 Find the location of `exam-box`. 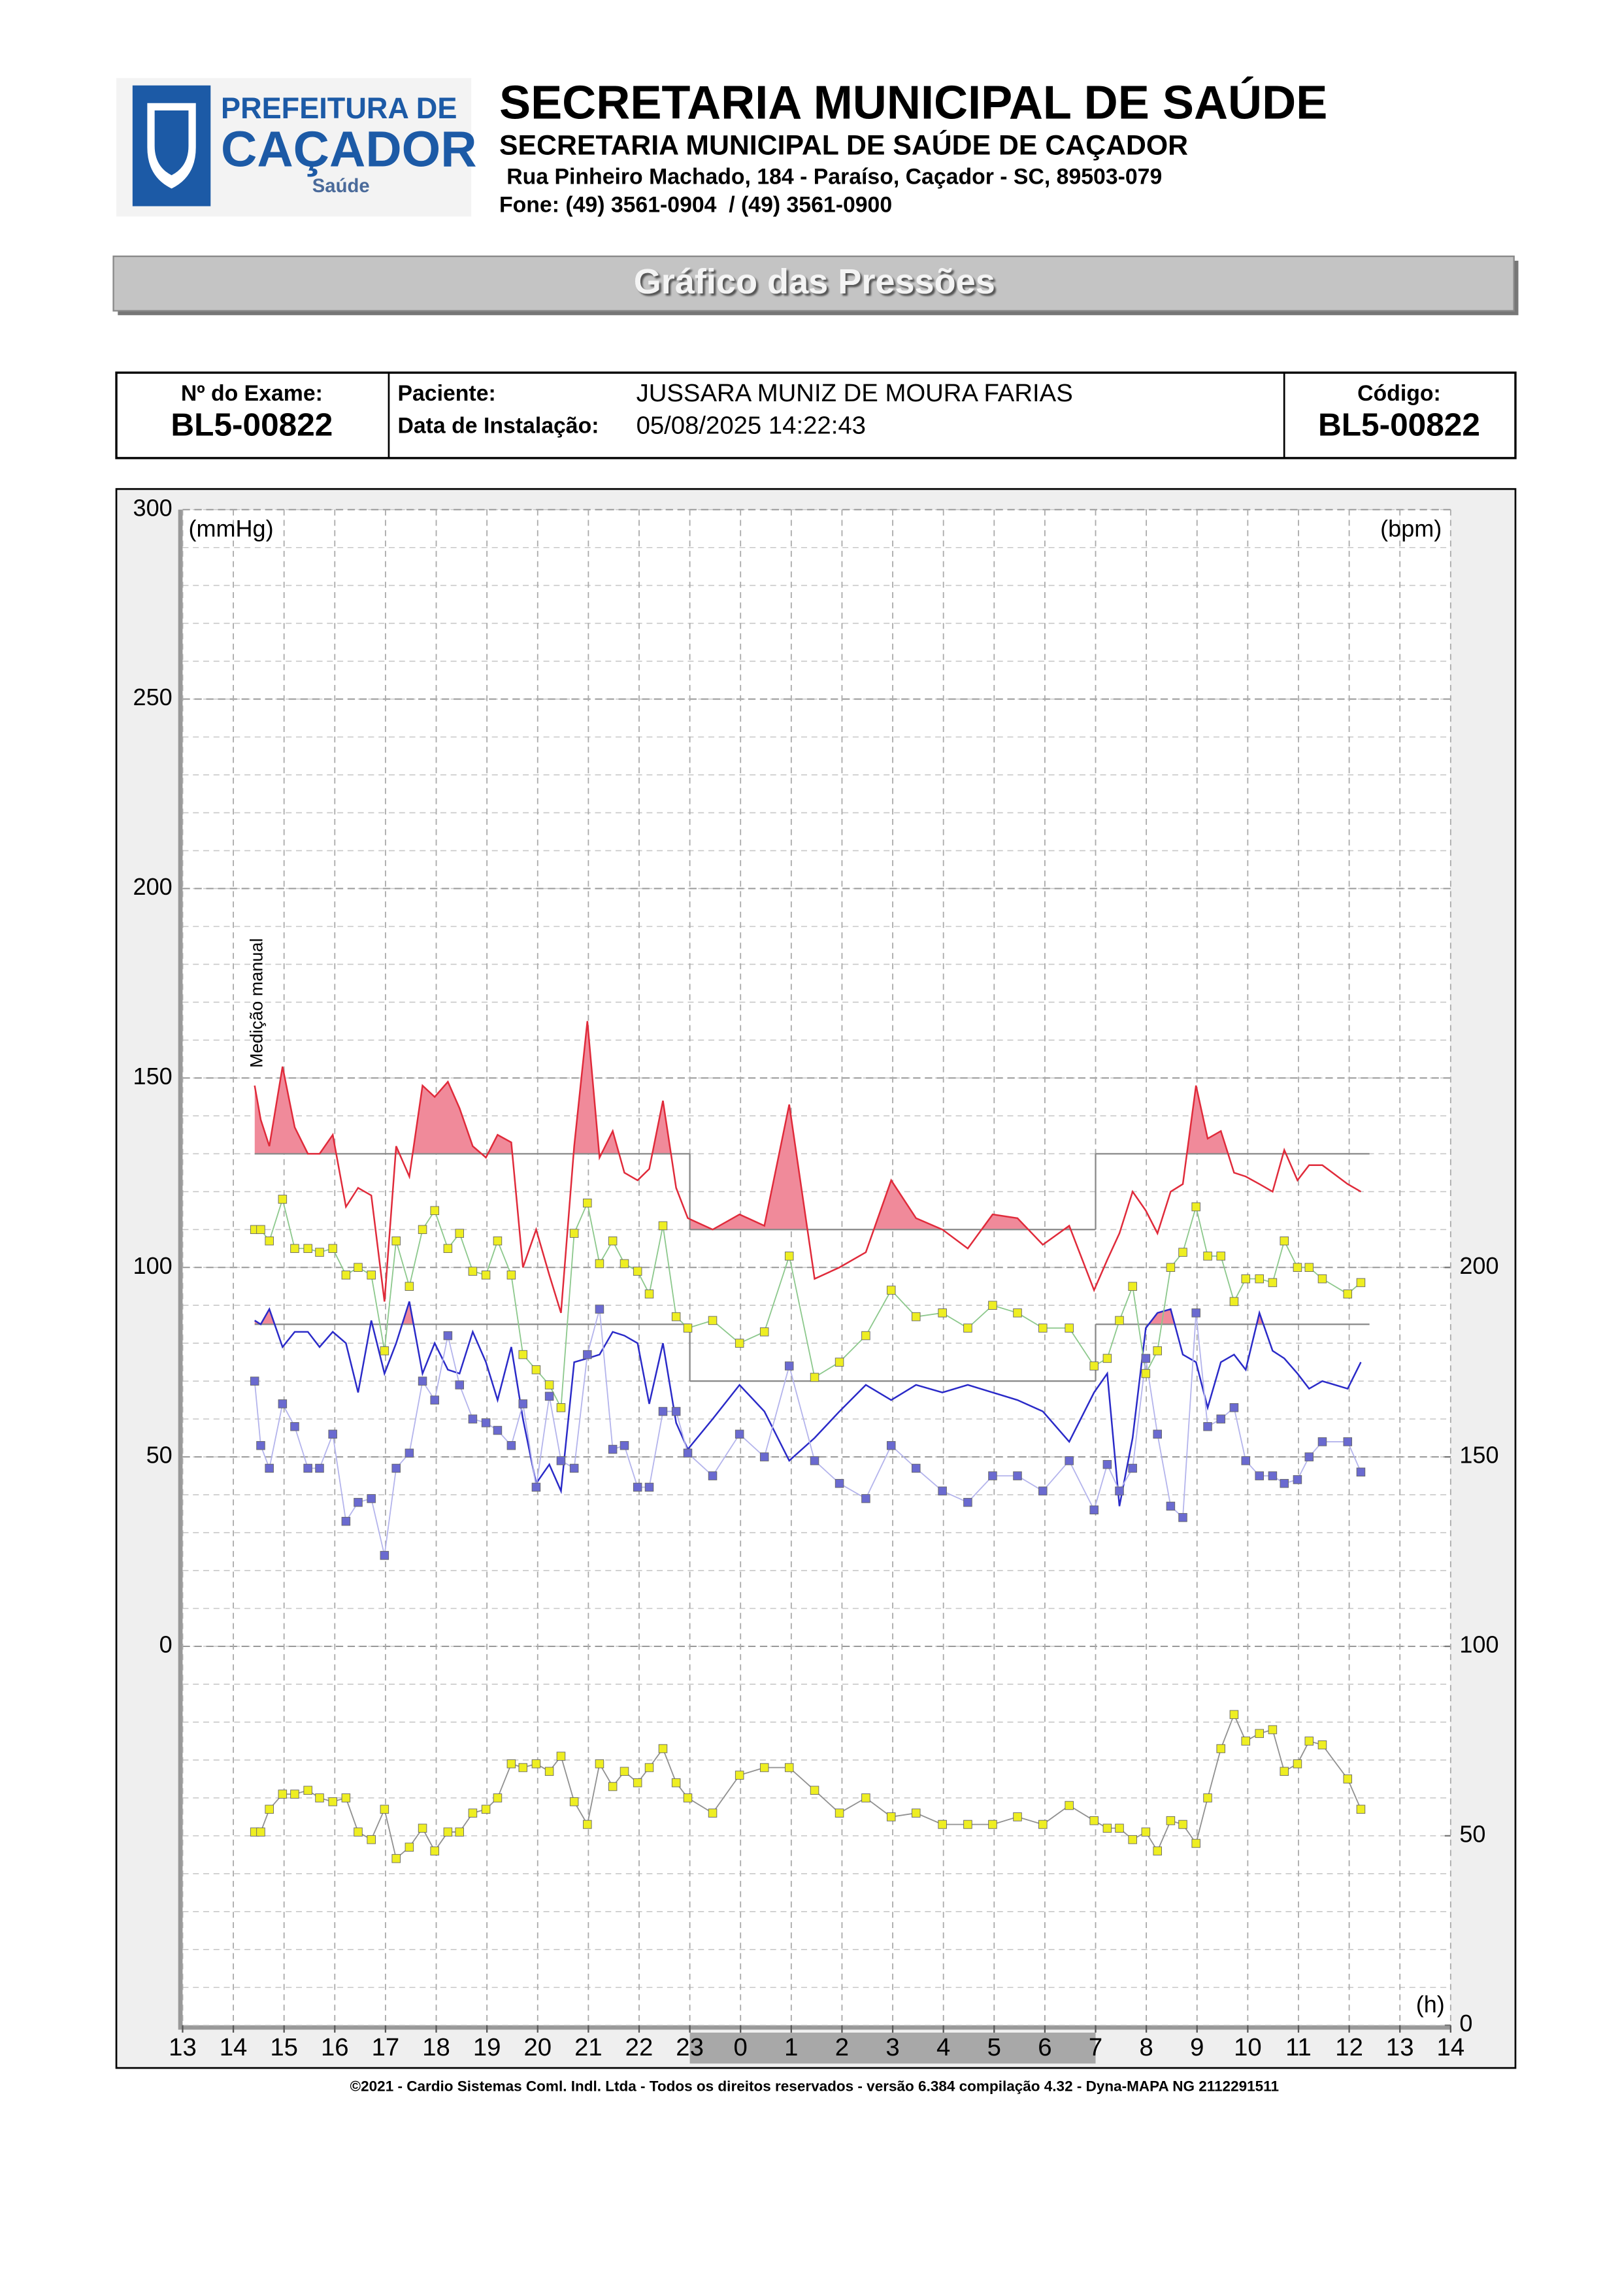

exam-box is located at coordinates (816, 415).